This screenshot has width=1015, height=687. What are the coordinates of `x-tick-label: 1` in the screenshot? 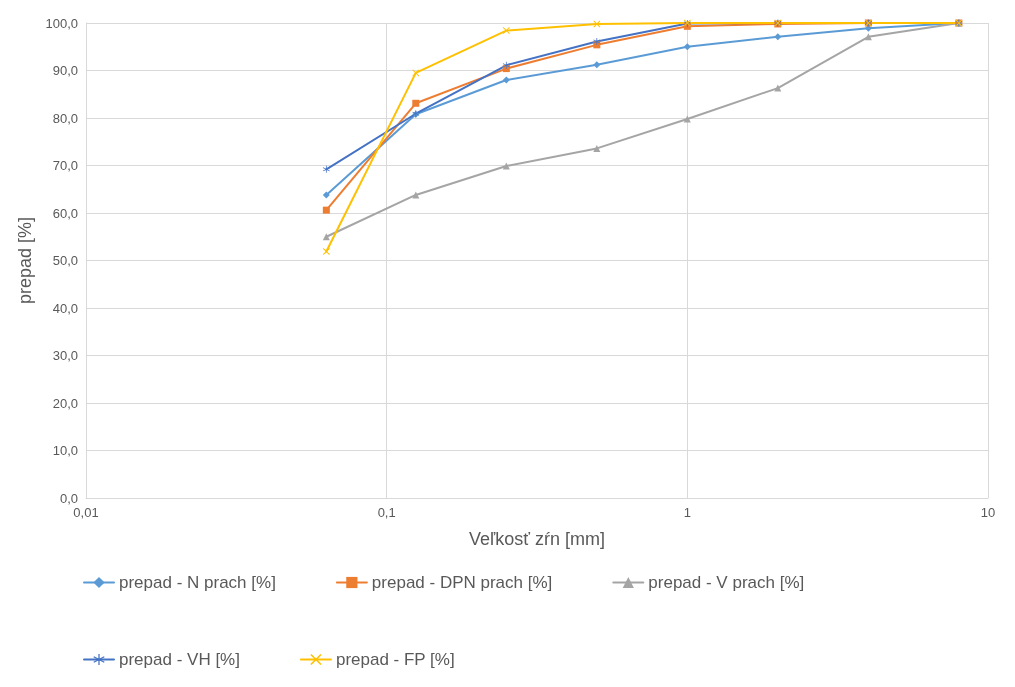 It's located at (687, 512).